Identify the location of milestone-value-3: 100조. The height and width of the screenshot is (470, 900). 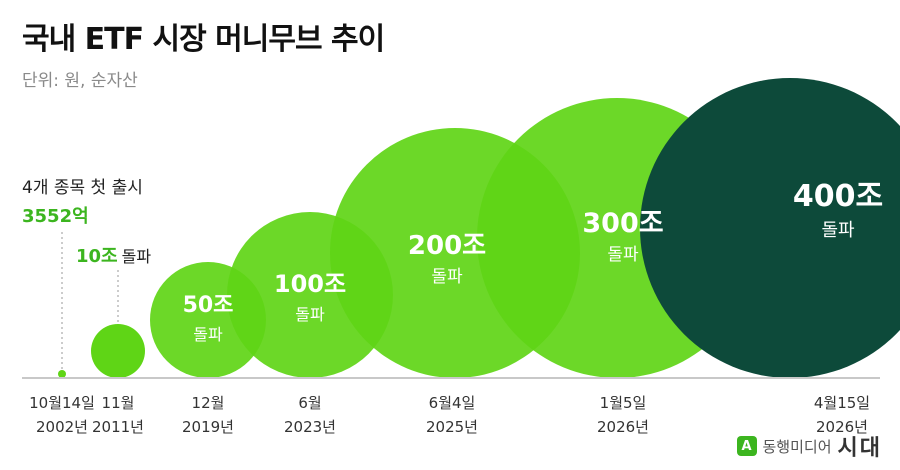
(310, 284).